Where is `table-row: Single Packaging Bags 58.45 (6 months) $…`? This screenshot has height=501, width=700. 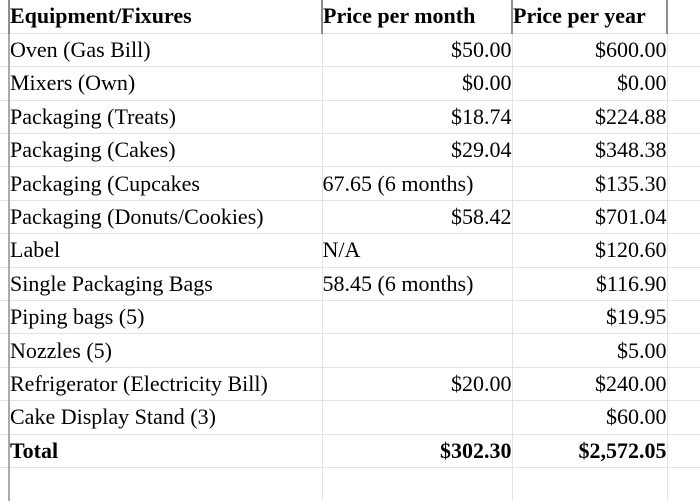 table-row: Single Packaging Bags 58.45 (6 months) $… is located at coordinates (350, 284).